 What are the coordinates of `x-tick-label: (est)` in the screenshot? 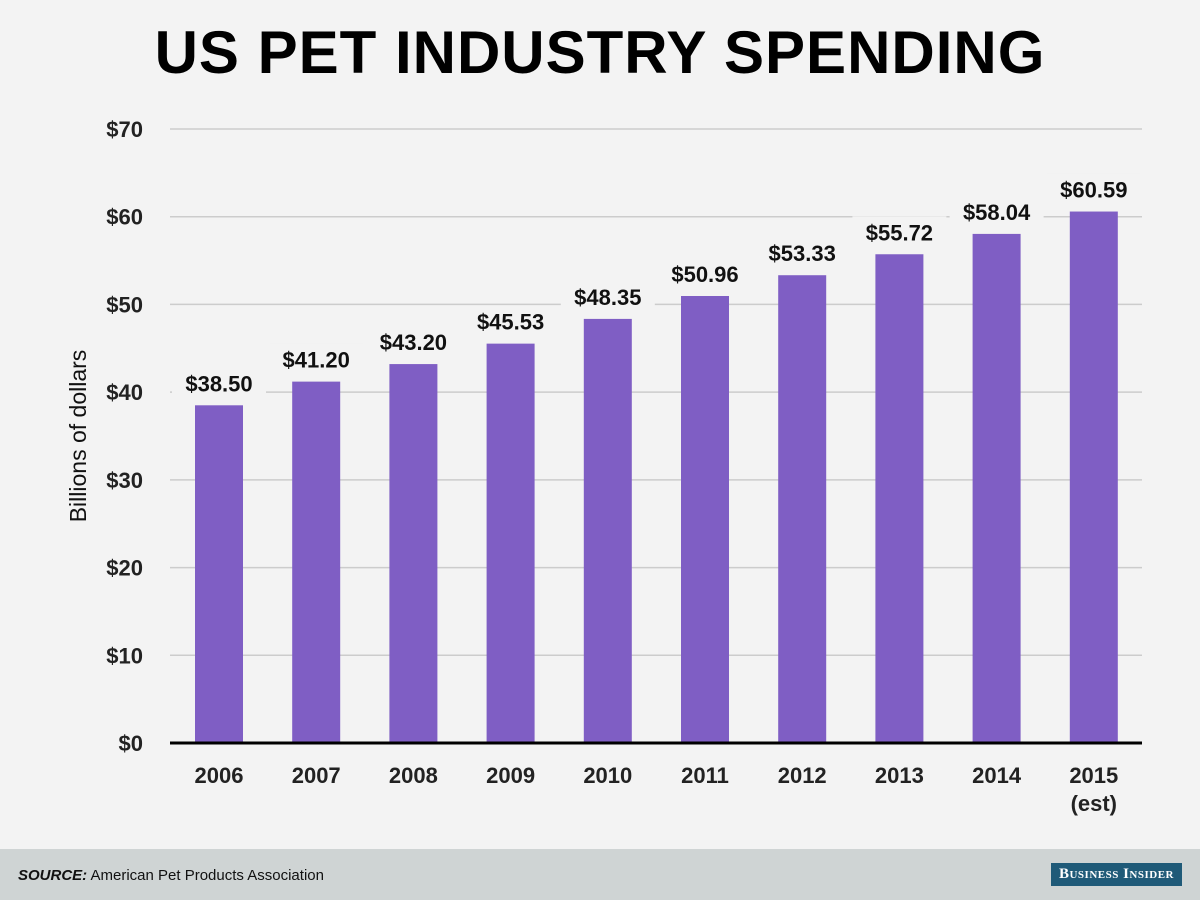 It's located at (1094, 803).